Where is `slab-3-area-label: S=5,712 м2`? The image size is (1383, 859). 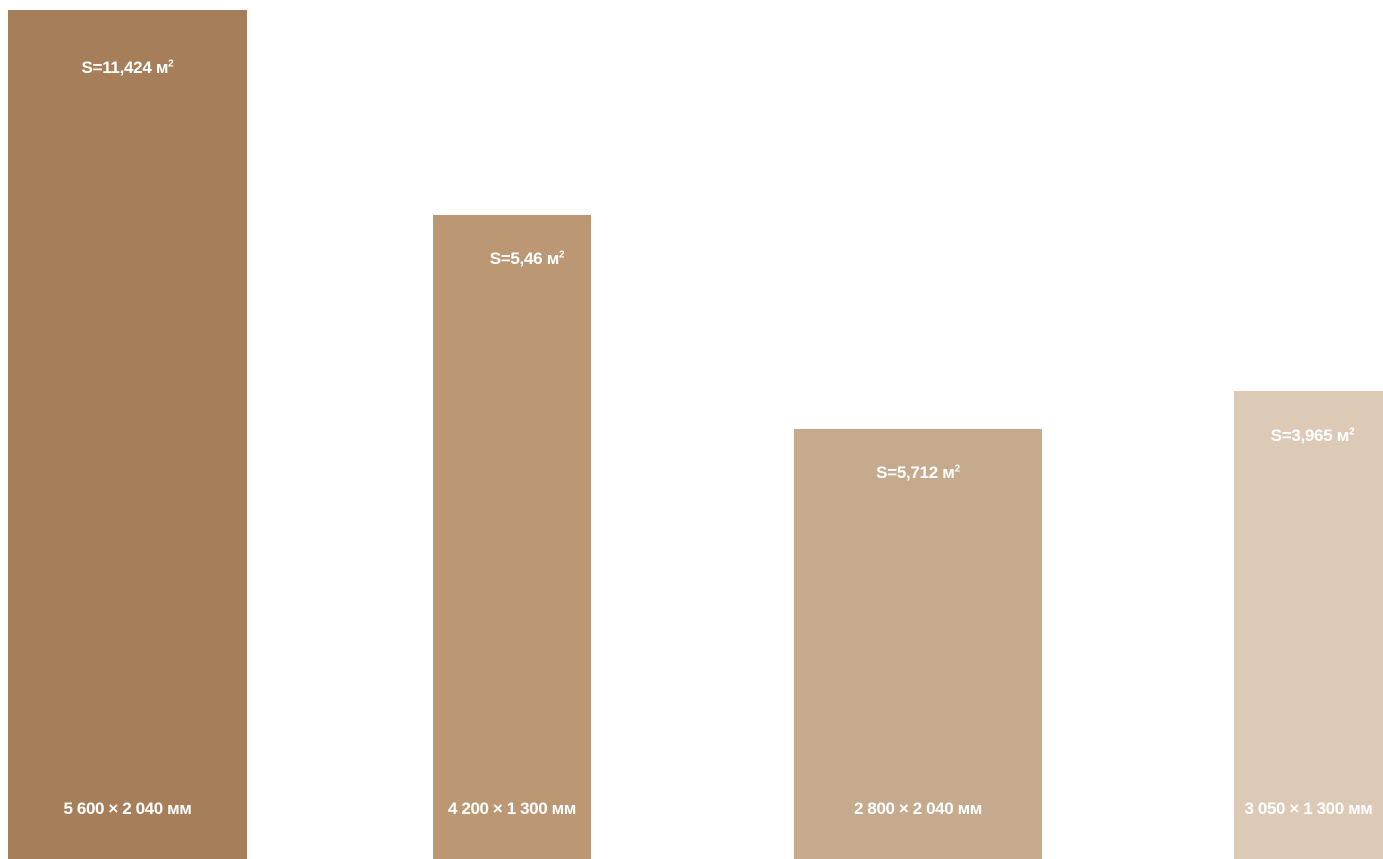 slab-3-area-label: S=5,712 м2 is located at coordinates (918, 472).